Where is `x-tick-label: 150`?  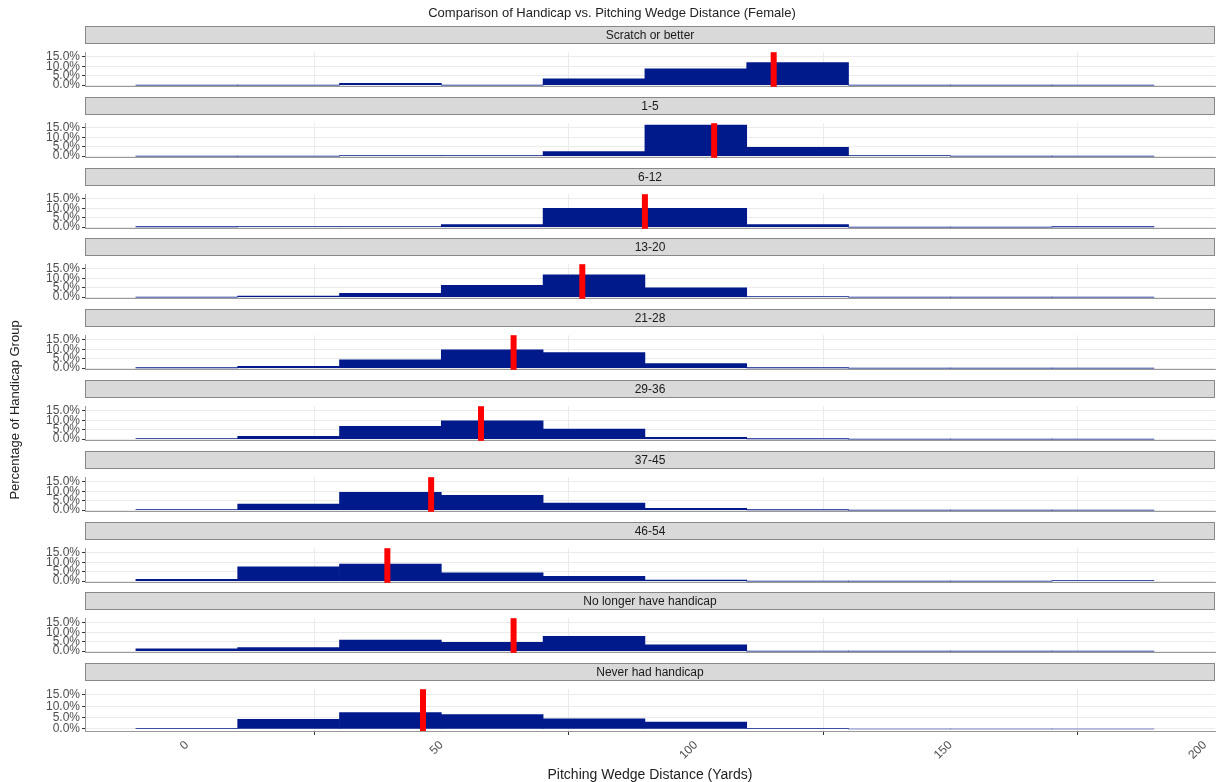
x-tick-label: 150 is located at coordinates (942, 749).